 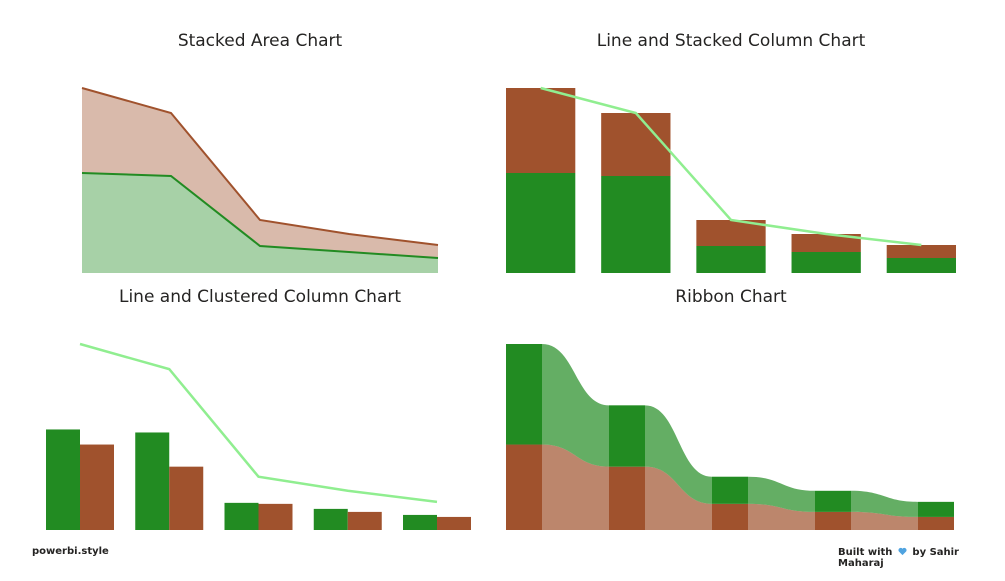 I want to click on clustered-column-line-series, so click(x=258, y=423).